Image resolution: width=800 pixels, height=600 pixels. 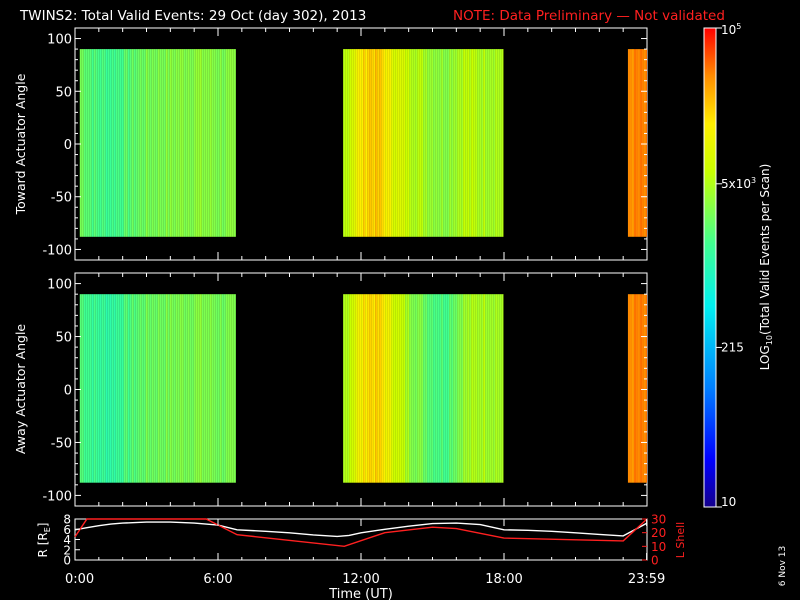 What do you see at coordinates (766, 267) in the screenshot?
I see `colorbar-title: LOG10(Total Valid Events per Scan)` at bounding box center [766, 267].